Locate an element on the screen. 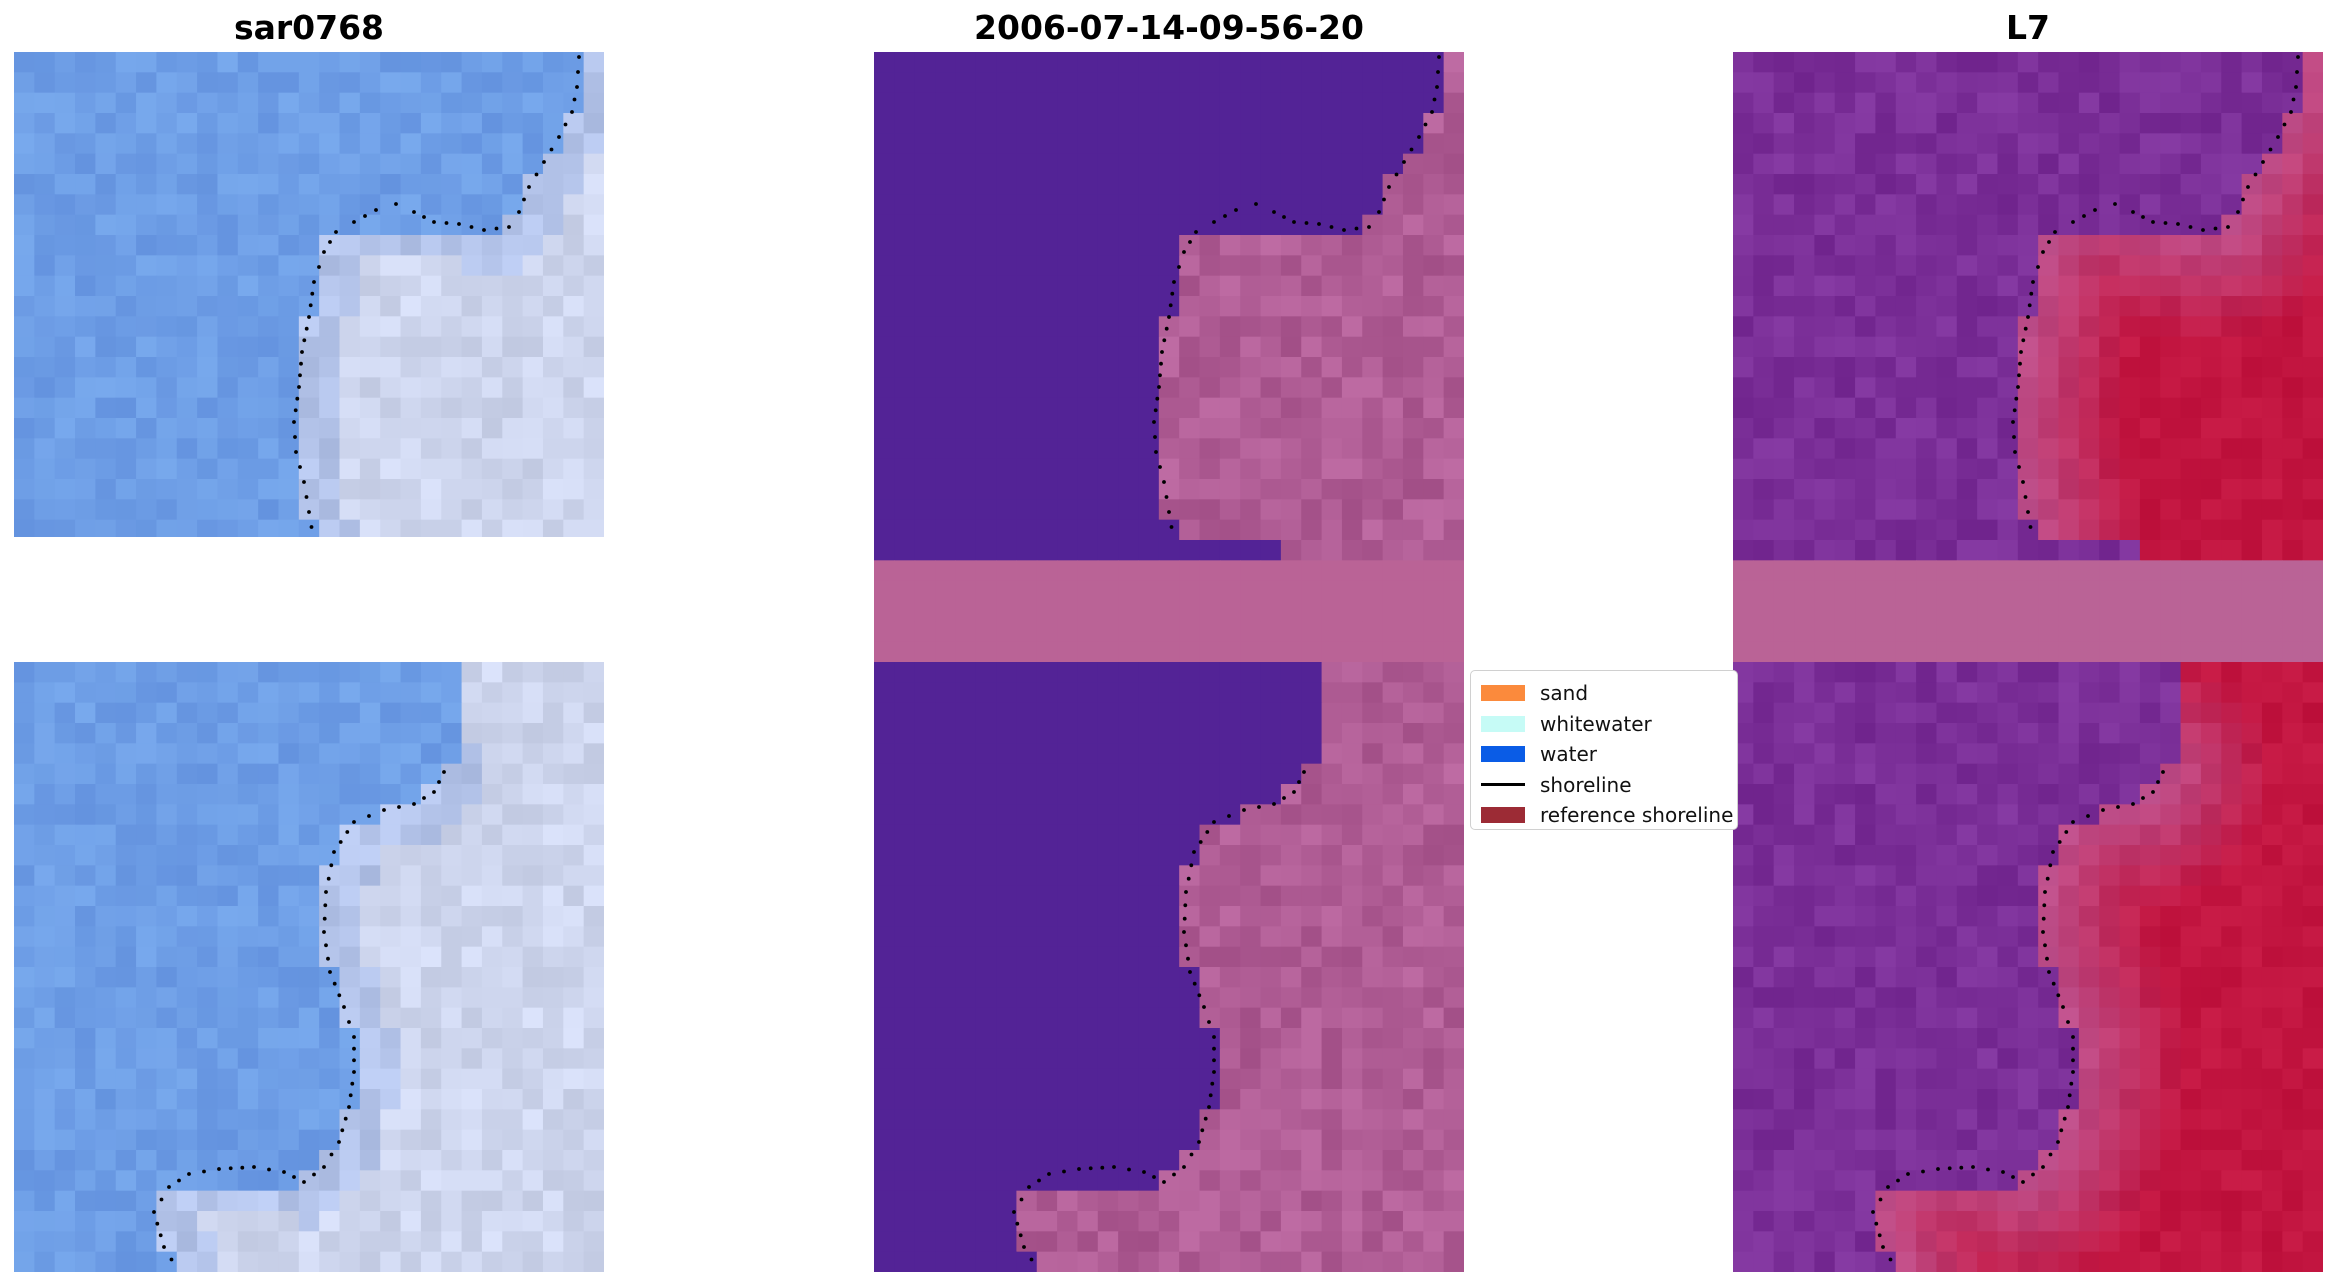 The width and height of the screenshot is (2332, 1283). title-center: 2006-07-14-09-56-20 is located at coordinates (1169, 27).